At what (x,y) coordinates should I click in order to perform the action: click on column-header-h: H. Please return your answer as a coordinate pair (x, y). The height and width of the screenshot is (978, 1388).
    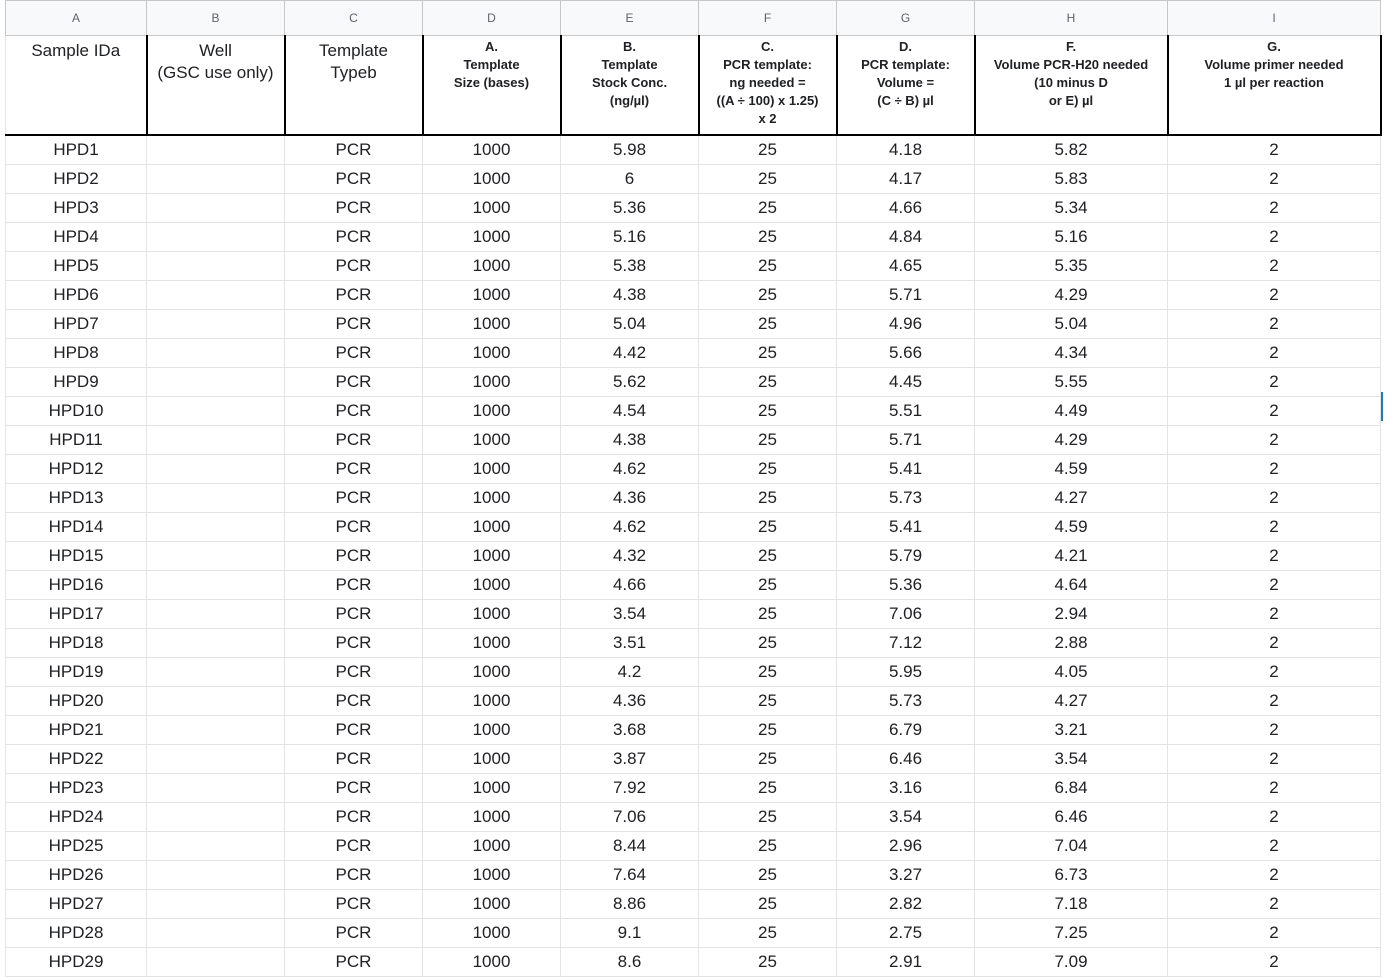
    Looking at the image, I should click on (1071, 18).